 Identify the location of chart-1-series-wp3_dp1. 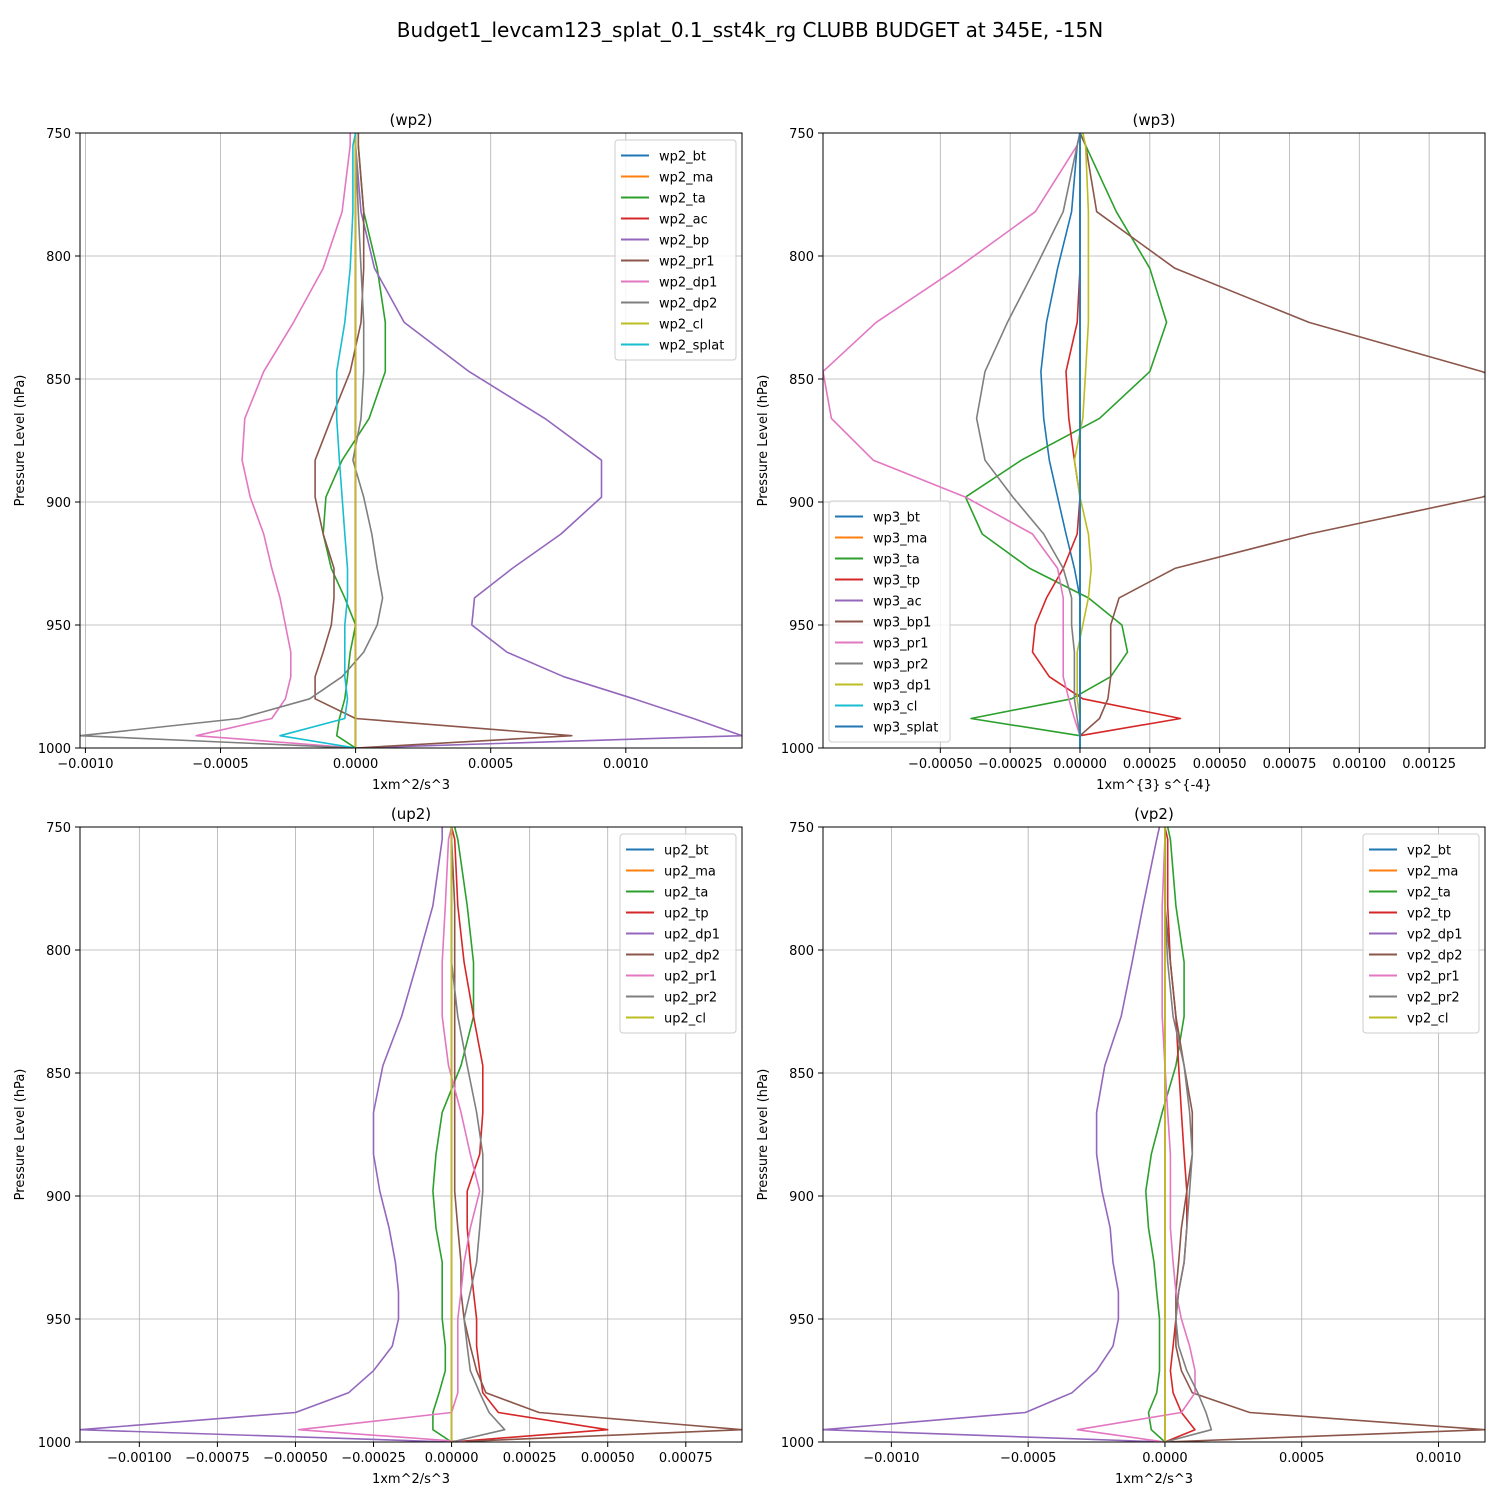
(1082, 440).